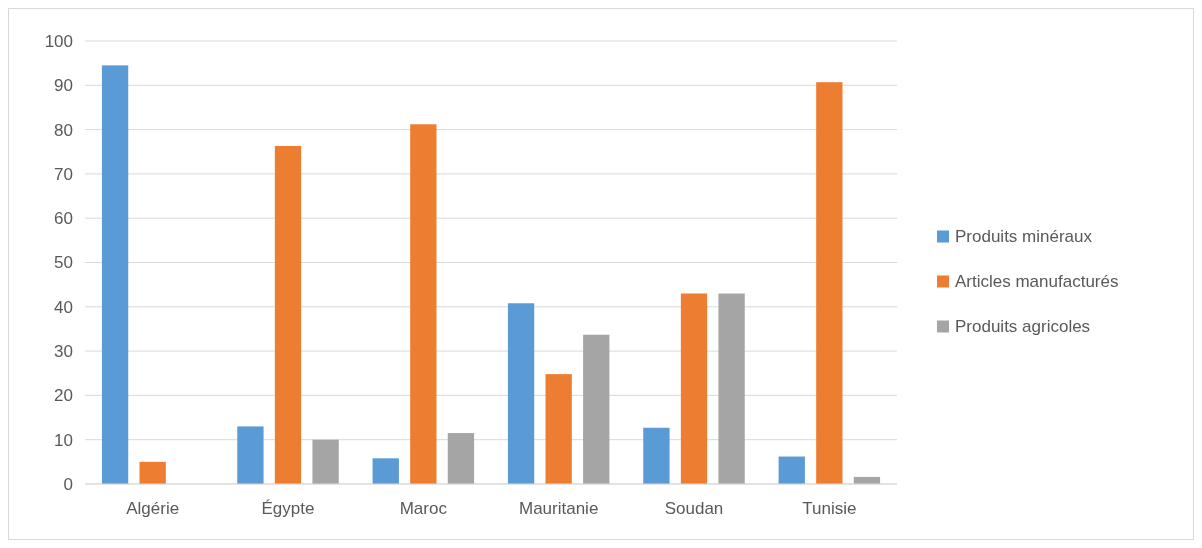  What do you see at coordinates (558, 508) in the screenshot?
I see `x-tick-label: Mauritanie` at bounding box center [558, 508].